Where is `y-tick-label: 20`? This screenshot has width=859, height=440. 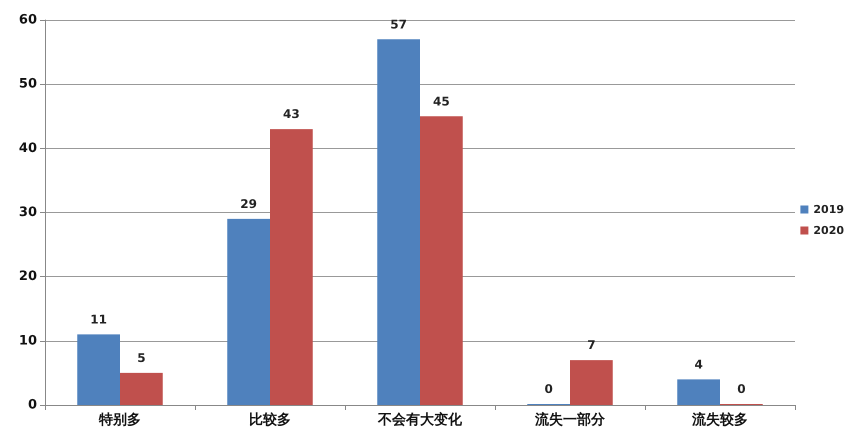
y-tick-label: 20 is located at coordinates (27, 276).